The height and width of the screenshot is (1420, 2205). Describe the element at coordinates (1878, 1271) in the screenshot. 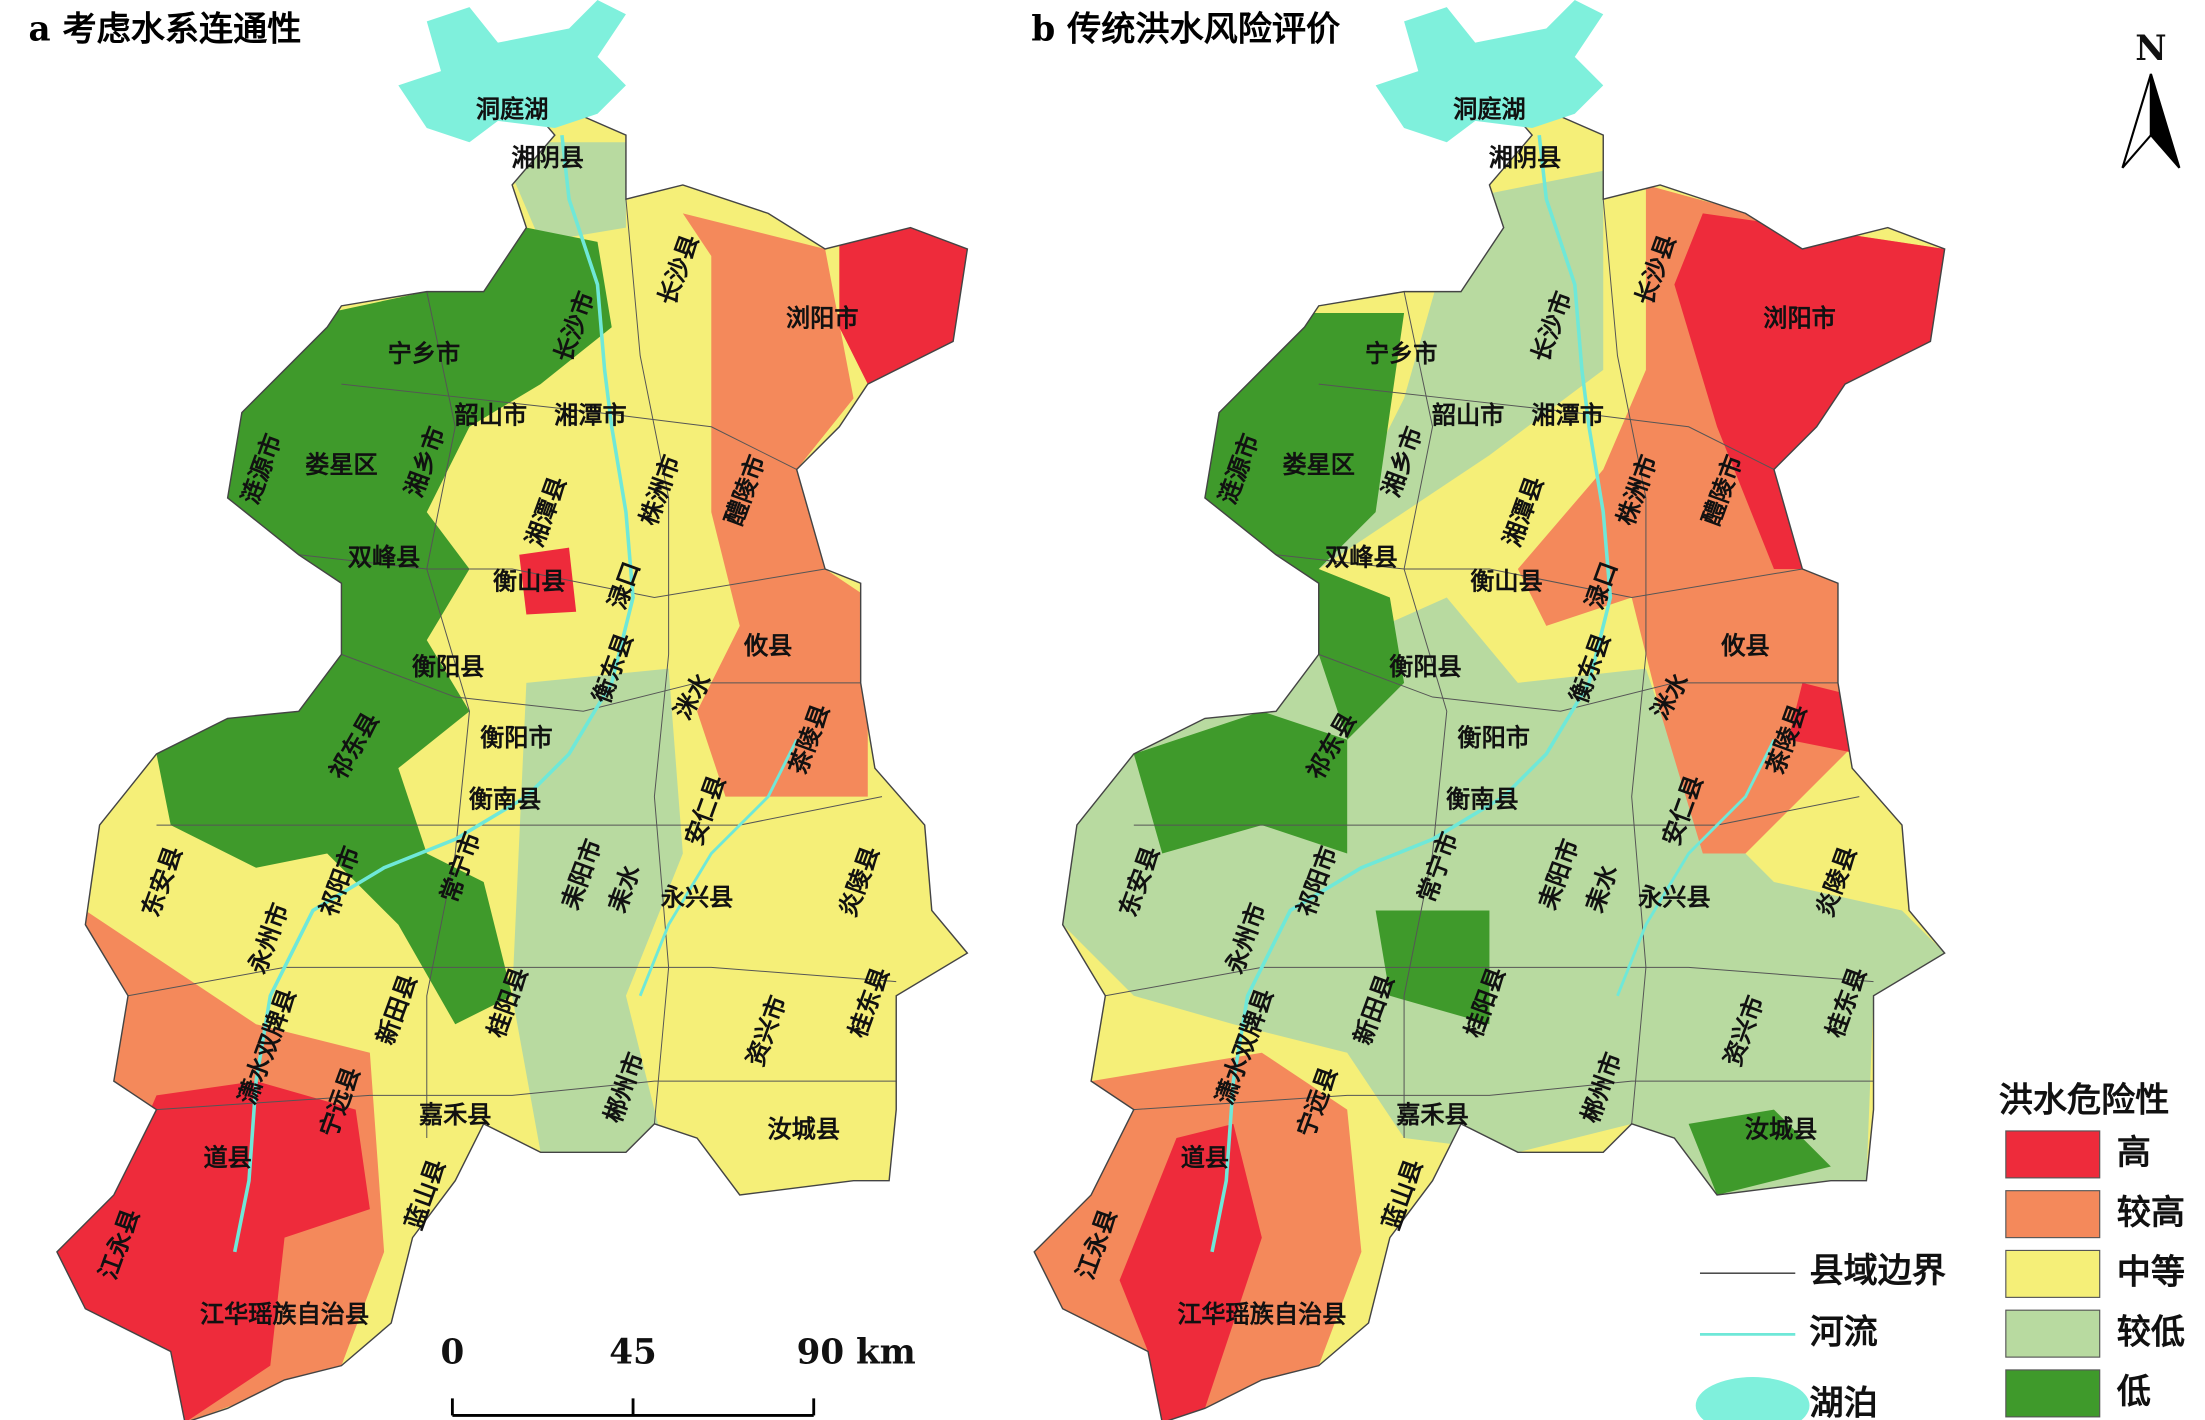

I see `legend-label: 县域边界` at that location.